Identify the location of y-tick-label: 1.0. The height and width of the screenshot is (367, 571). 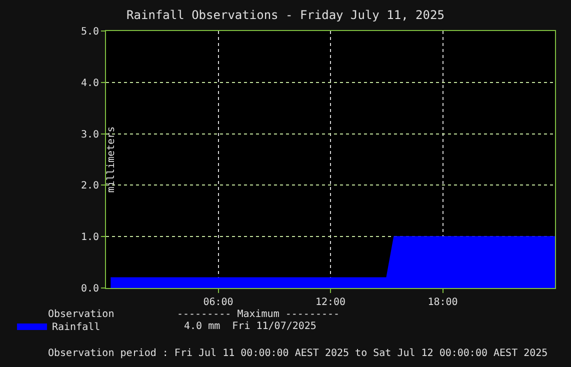
(89, 238).